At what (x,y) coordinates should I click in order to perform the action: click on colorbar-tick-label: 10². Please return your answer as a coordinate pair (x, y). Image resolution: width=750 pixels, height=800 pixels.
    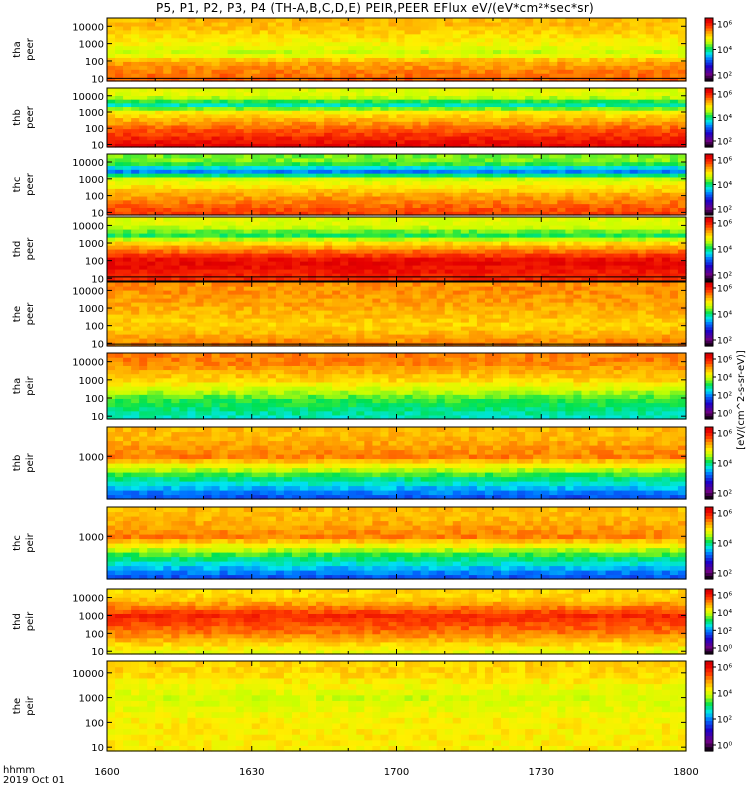
    Looking at the image, I should click on (724, 277).